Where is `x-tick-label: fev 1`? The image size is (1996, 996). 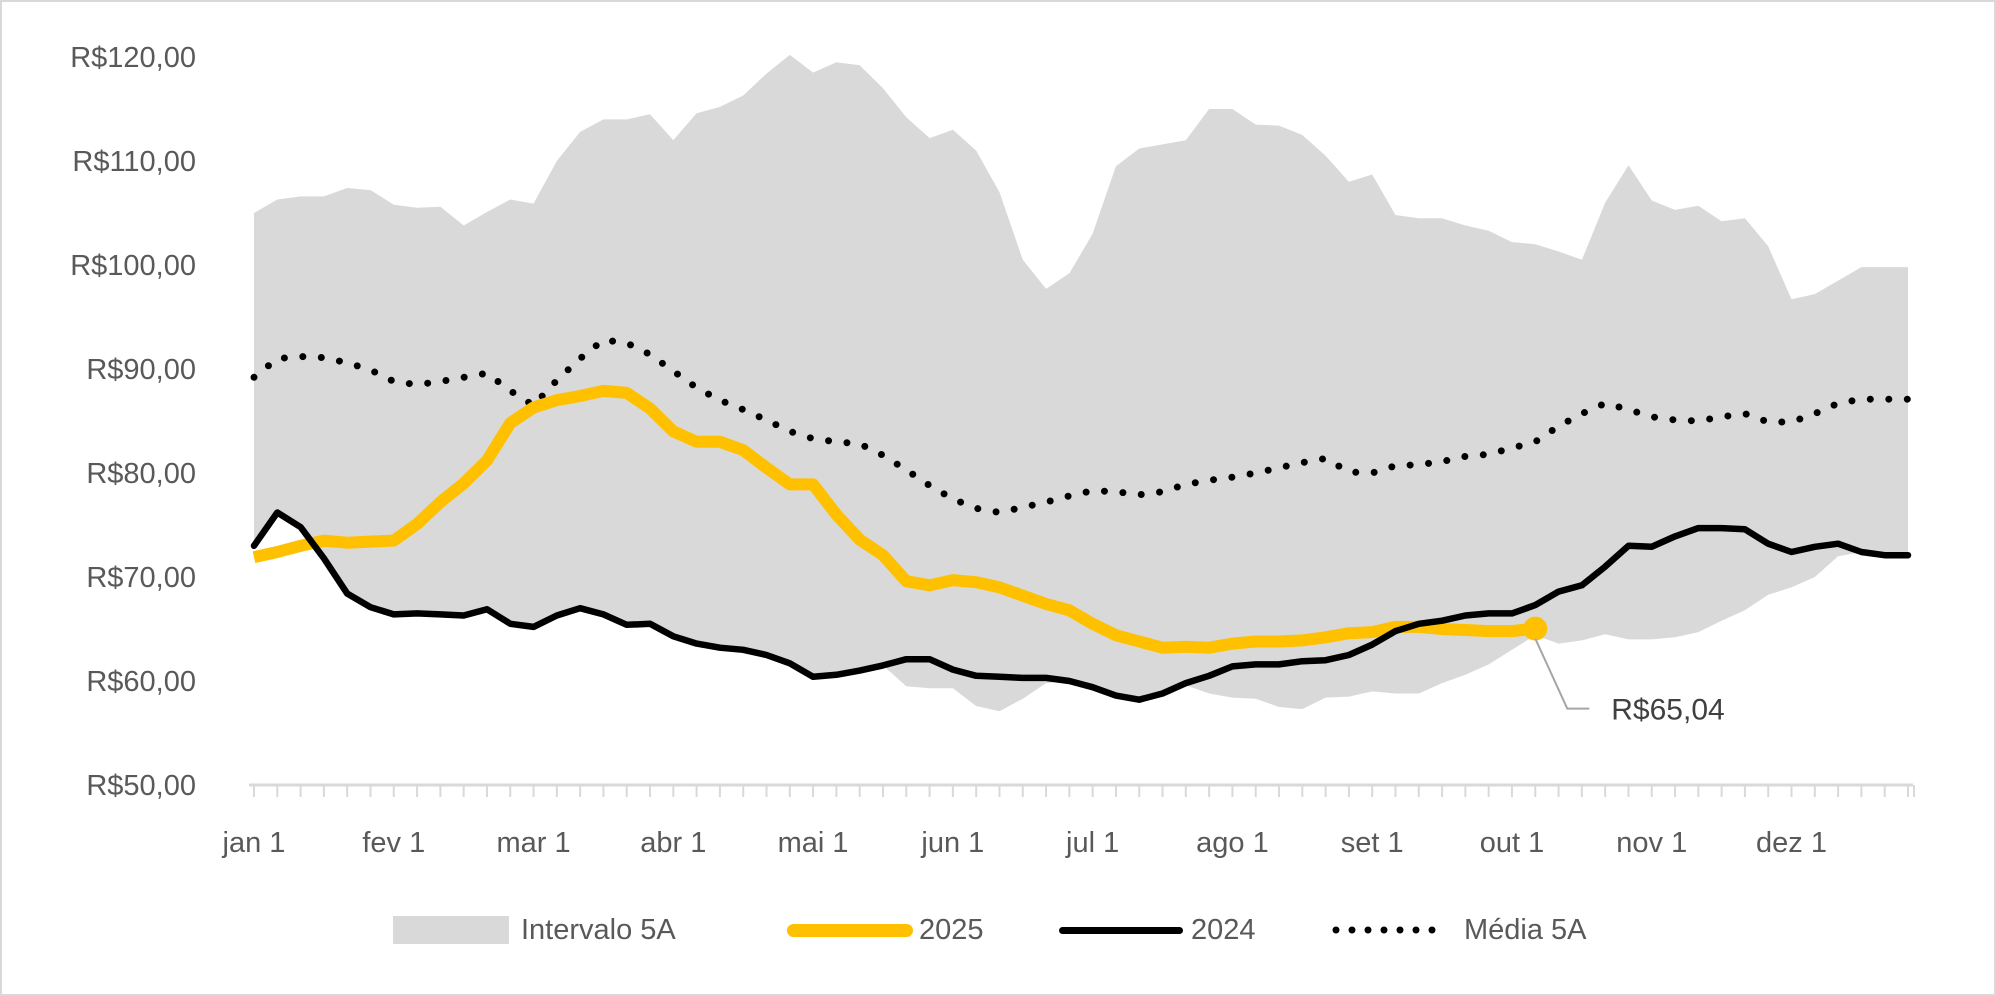
x-tick-label: fev 1 is located at coordinates (393, 843).